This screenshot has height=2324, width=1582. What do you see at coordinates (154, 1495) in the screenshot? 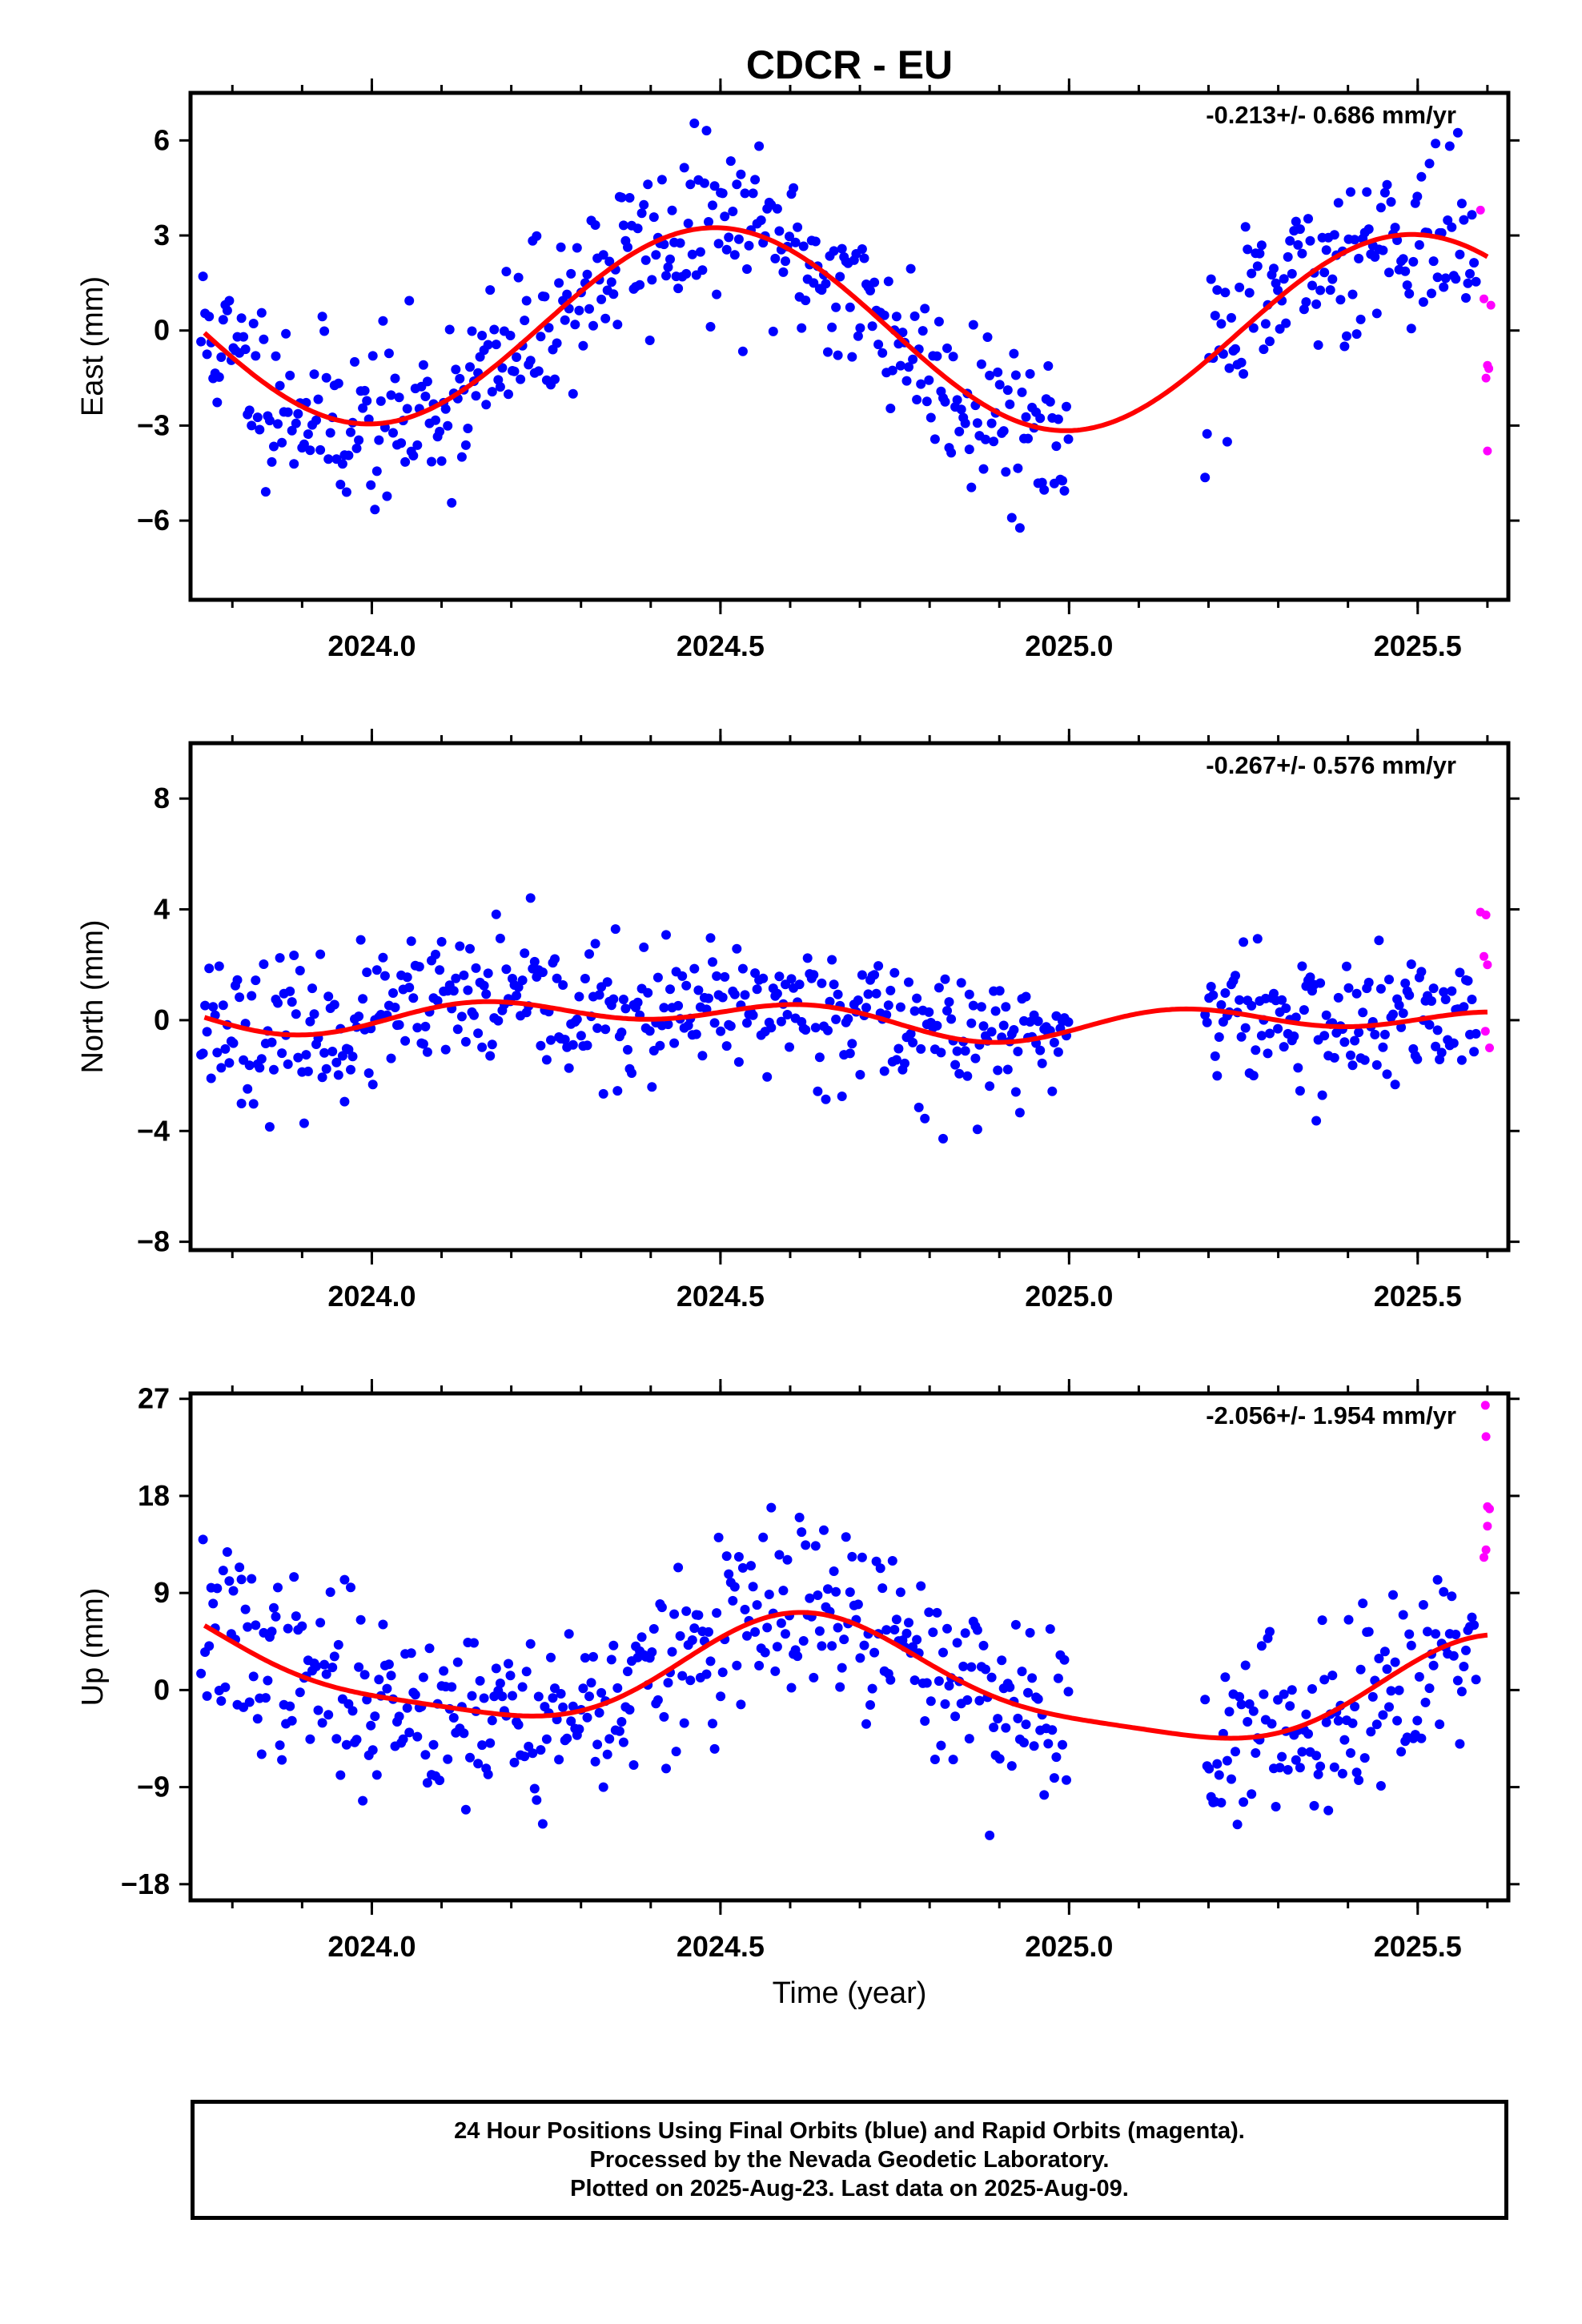
I see `y-tick-label: 18` at bounding box center [154, 1495].